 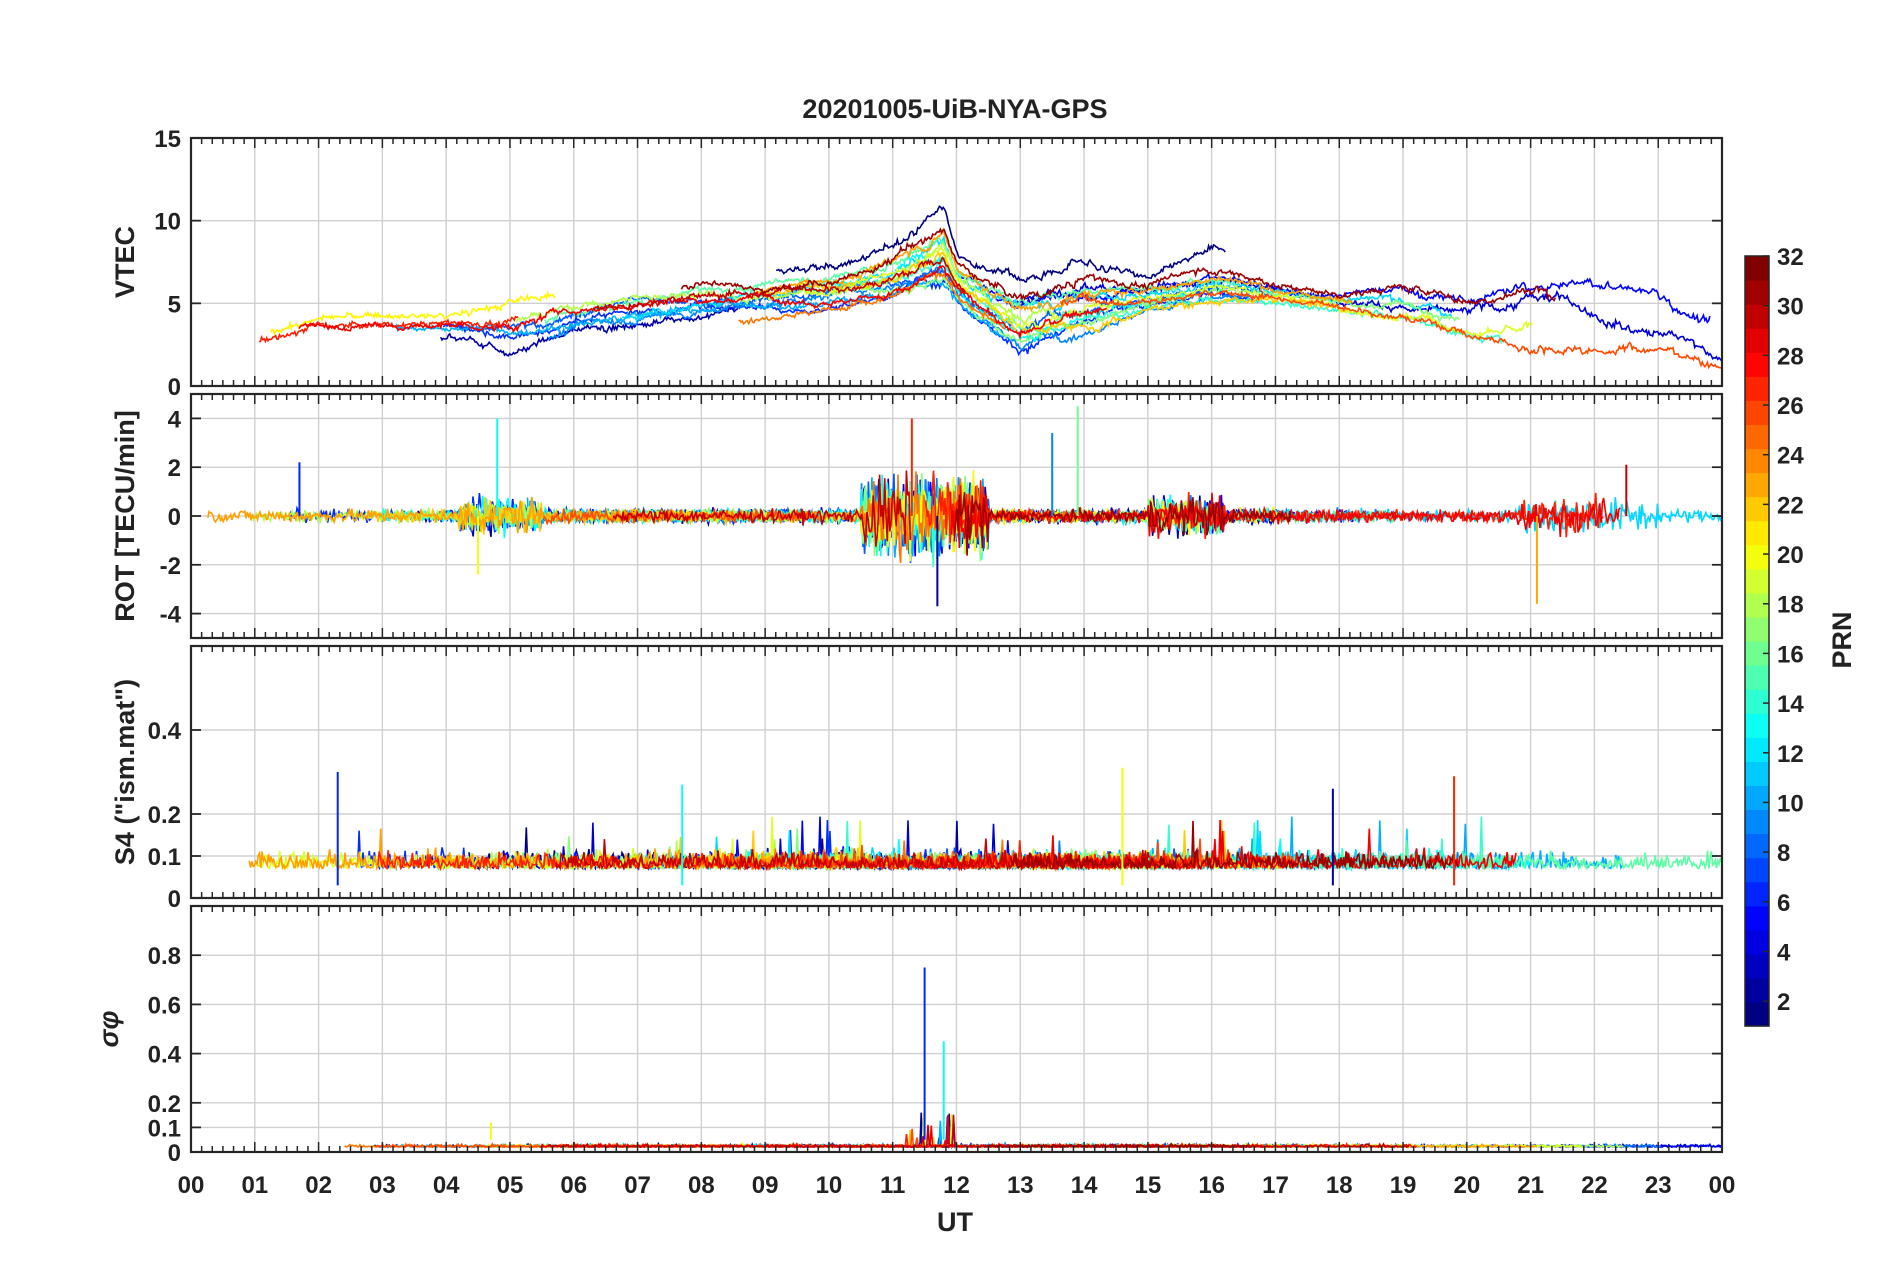 I want to click on x-tick-label: 08, so click(x=701, y=1185).